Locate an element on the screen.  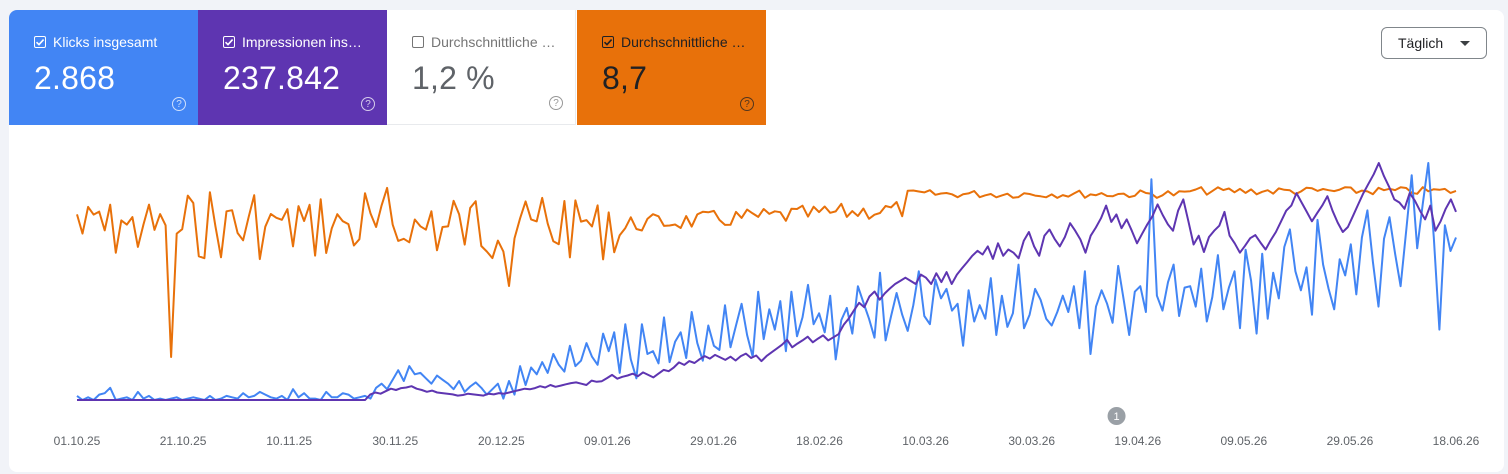
metric-value: 1,2 % is located at coordinates (453, 78).